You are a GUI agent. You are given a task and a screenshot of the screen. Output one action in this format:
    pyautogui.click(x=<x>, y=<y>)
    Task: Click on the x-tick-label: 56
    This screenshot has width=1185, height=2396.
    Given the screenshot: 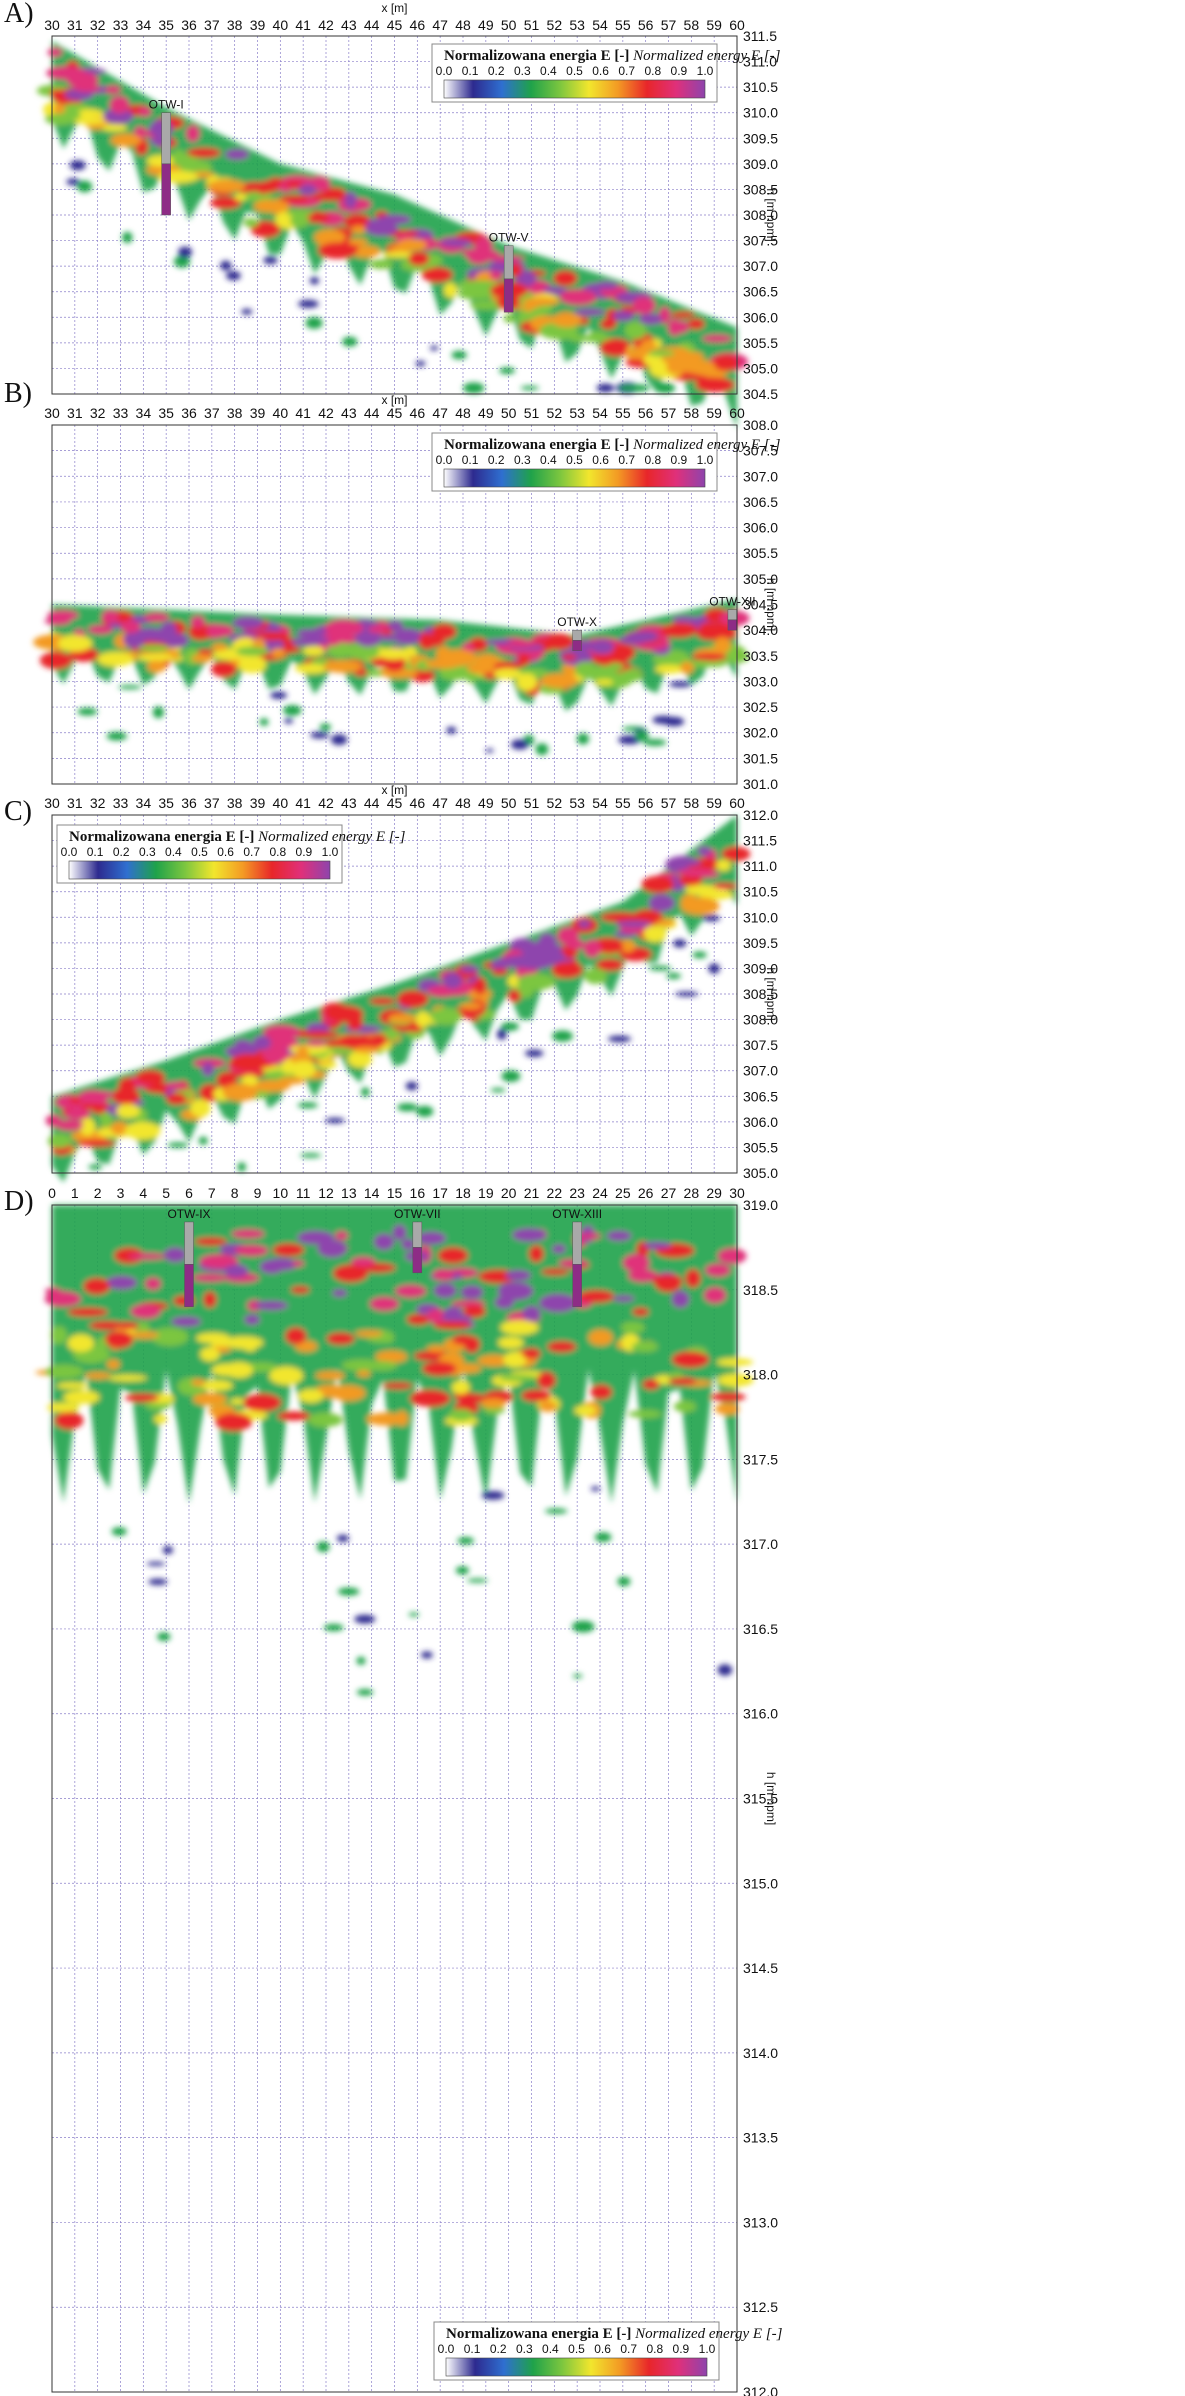 What is the action you would take?
    pyautogui.click(x=646, y=25)
    